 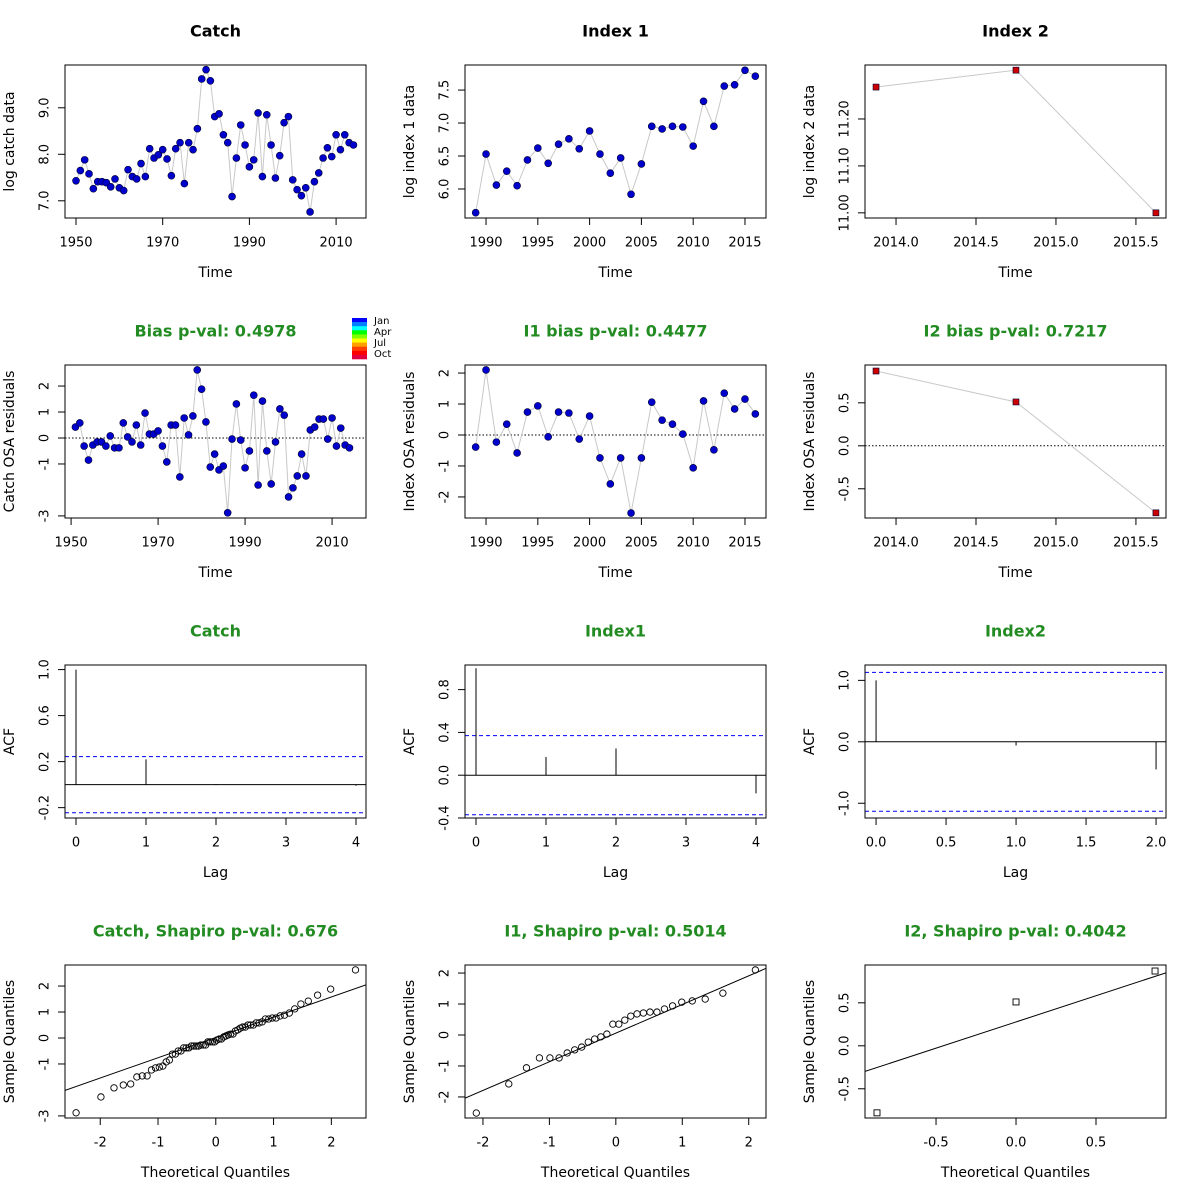 What do you see at coordinates (1136, 543) in the screenshot?
I see `x-tick-label: 2015.5` at bounding box center [1136, 543].